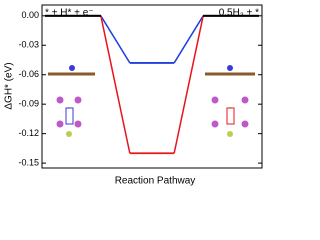 Image resolution: width=320 pixels, height=240 pixels. I want to click on x-axis-label: Reaction Pathway, so click(155, 181).